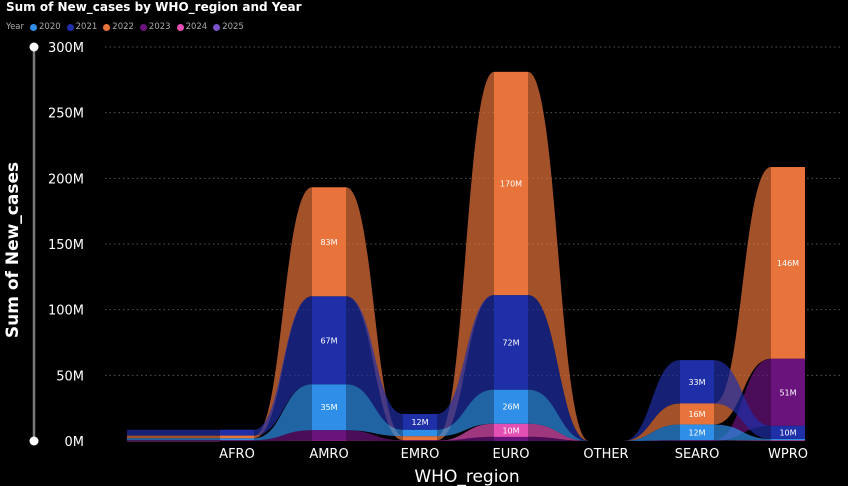  I want to click on bar-euro-2020, so click(511, 406).